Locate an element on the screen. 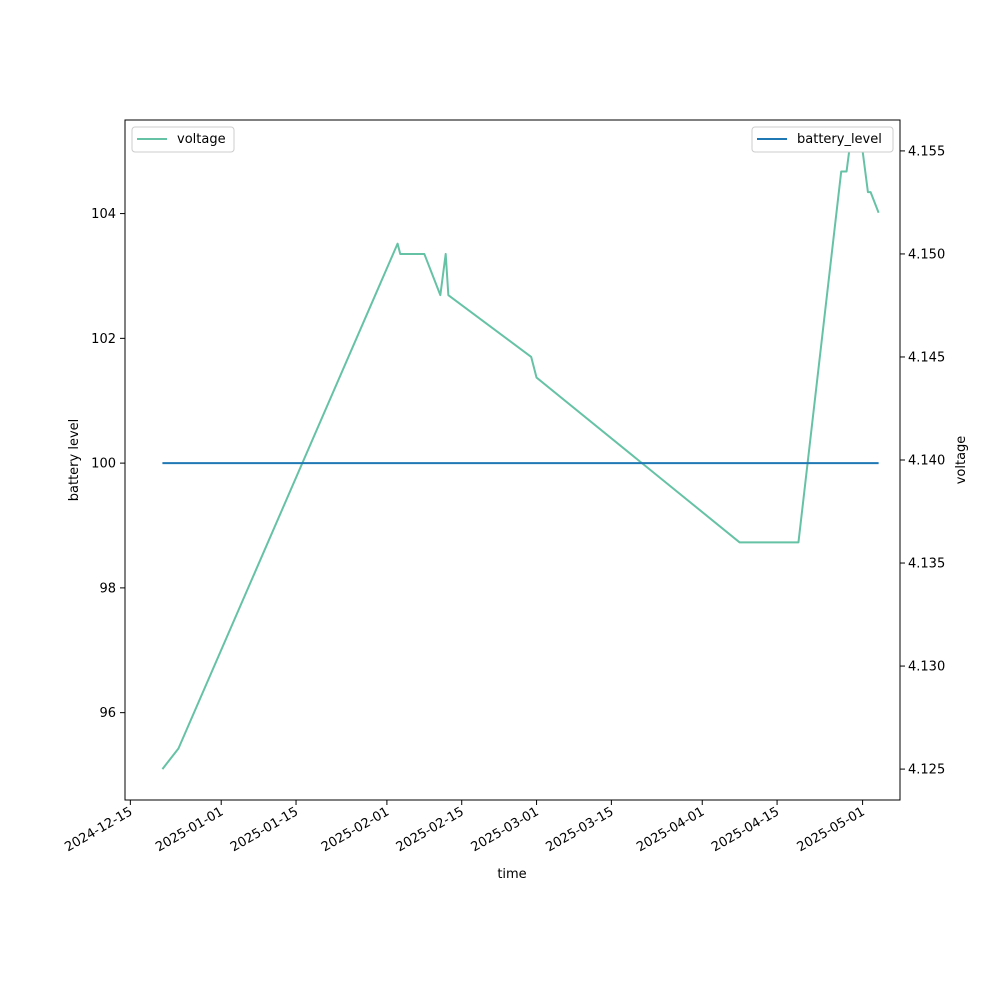  x-tick-label: 2025-04-01 is located at coordinates (670, 829).